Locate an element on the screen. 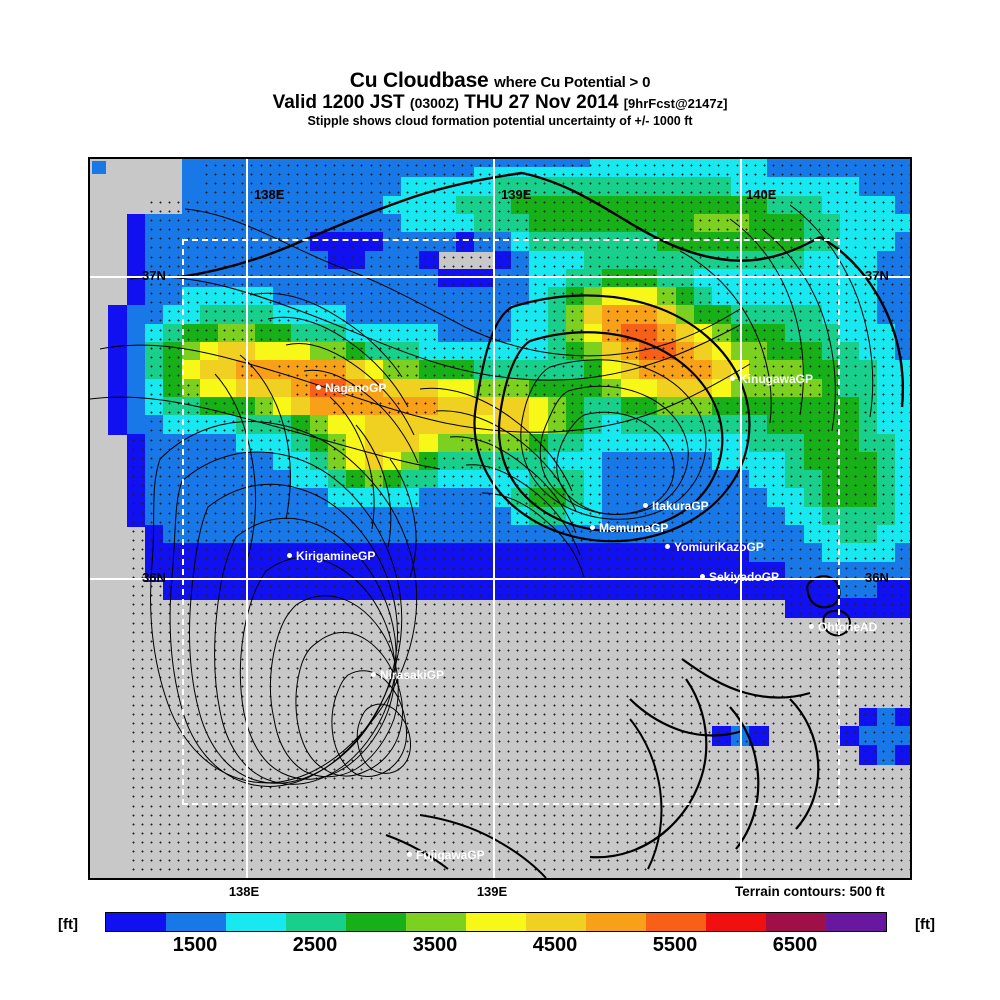 This screenshot has height=1000, width=1000. colorbar is located at coordinates (496, 922).